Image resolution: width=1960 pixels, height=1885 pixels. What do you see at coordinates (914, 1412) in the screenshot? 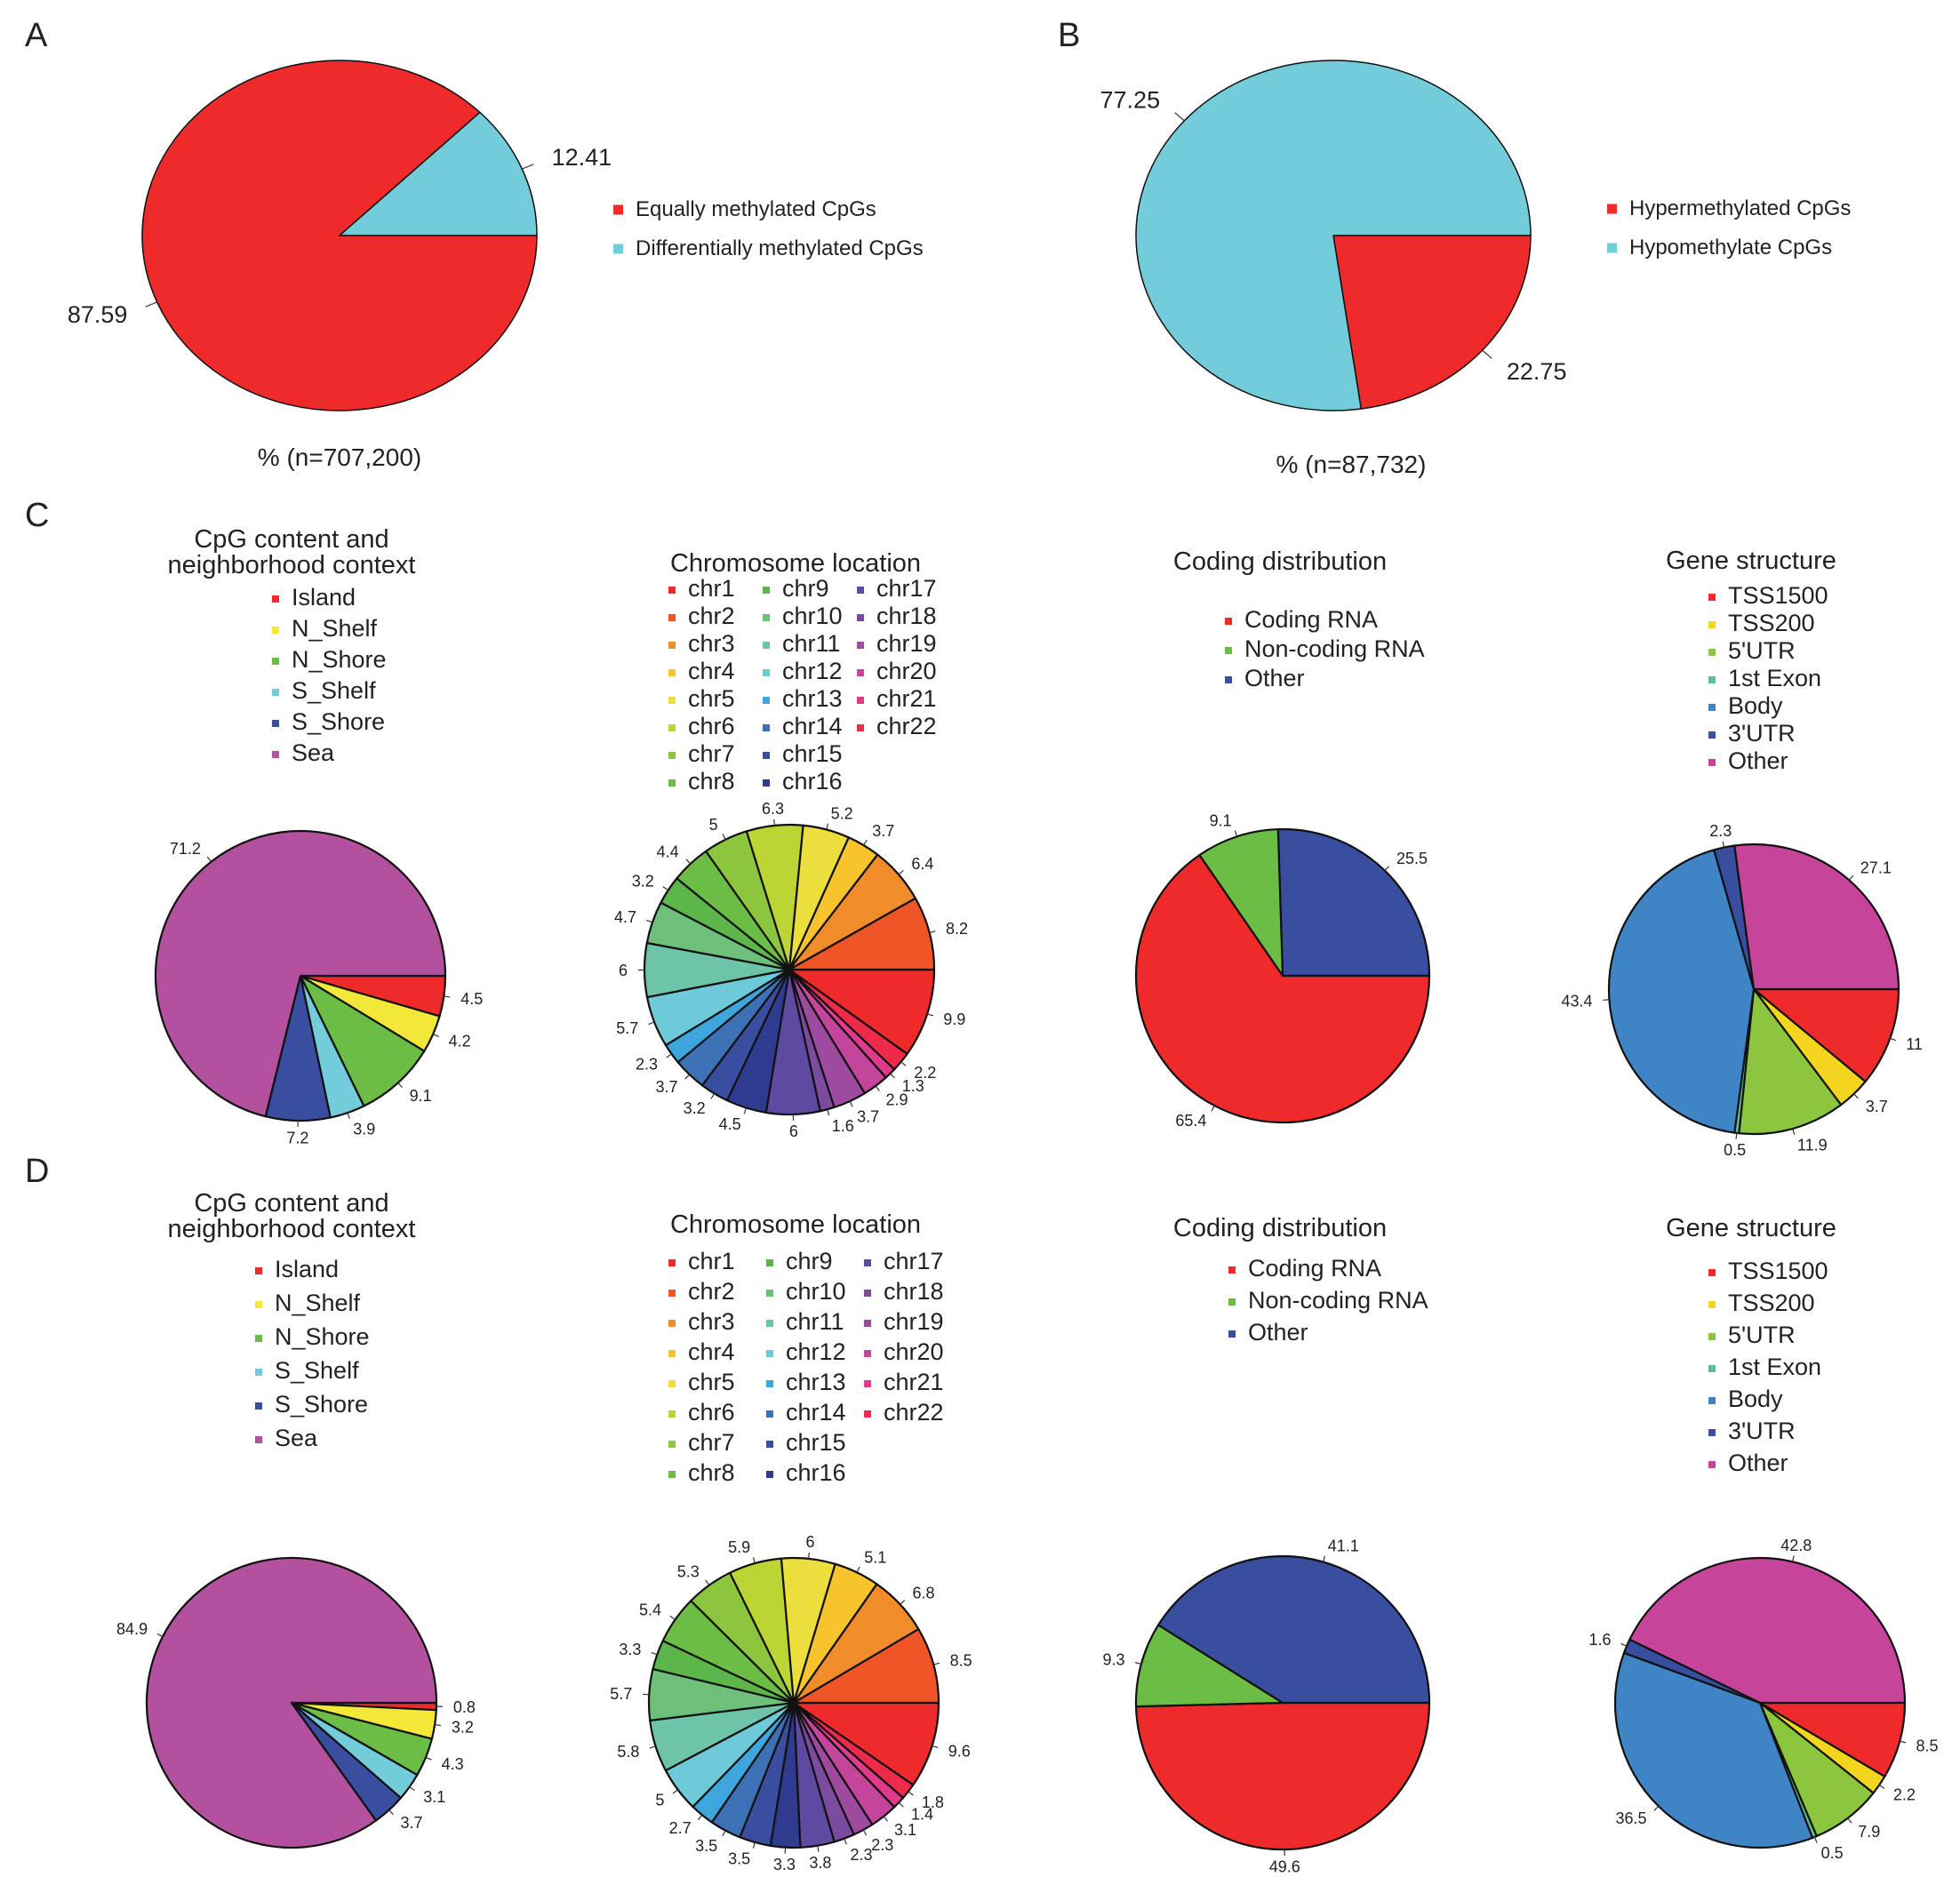
I see `chart-d-7-legend-chr22: chr22` at bounding box center [914, 1412].